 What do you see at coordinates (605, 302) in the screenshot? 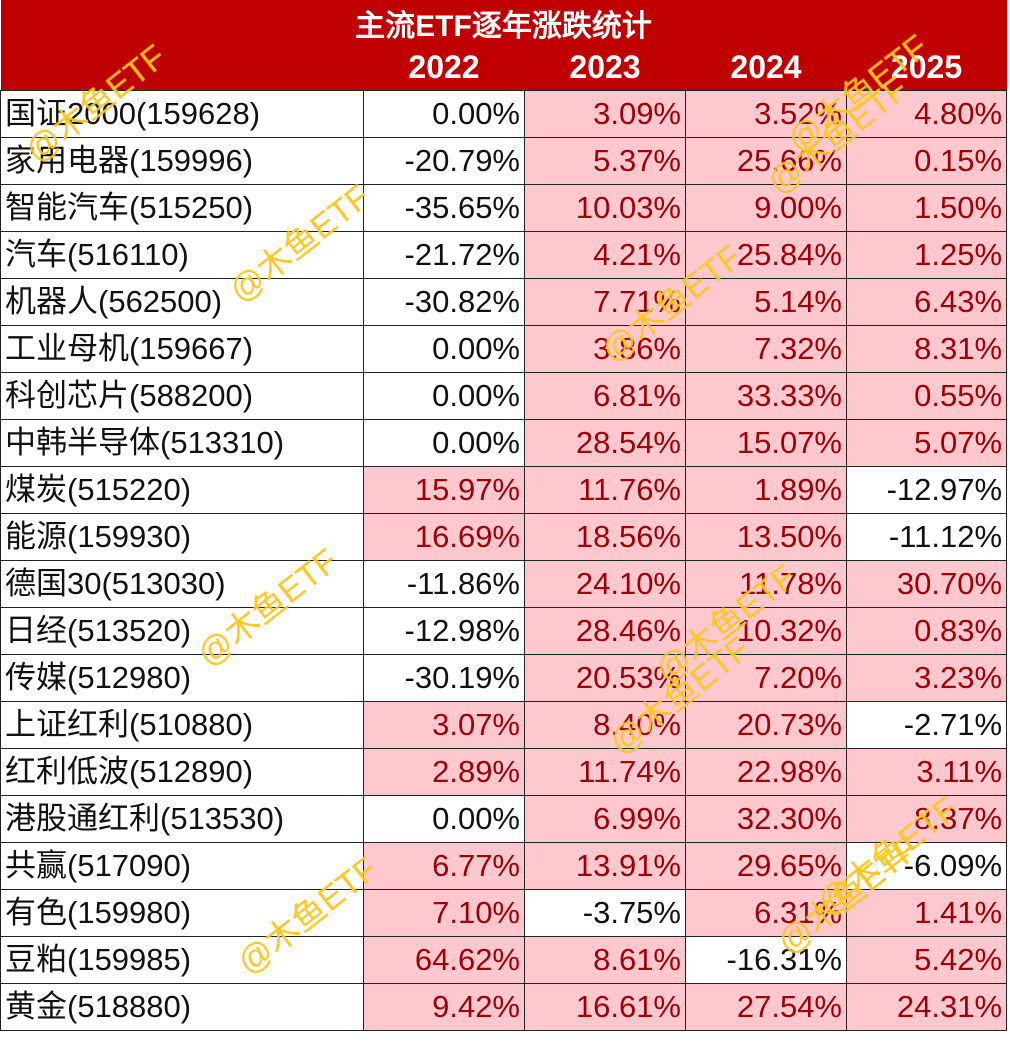
I see `return-cell-2023: 7.71%` at bounding box center [605, 302].